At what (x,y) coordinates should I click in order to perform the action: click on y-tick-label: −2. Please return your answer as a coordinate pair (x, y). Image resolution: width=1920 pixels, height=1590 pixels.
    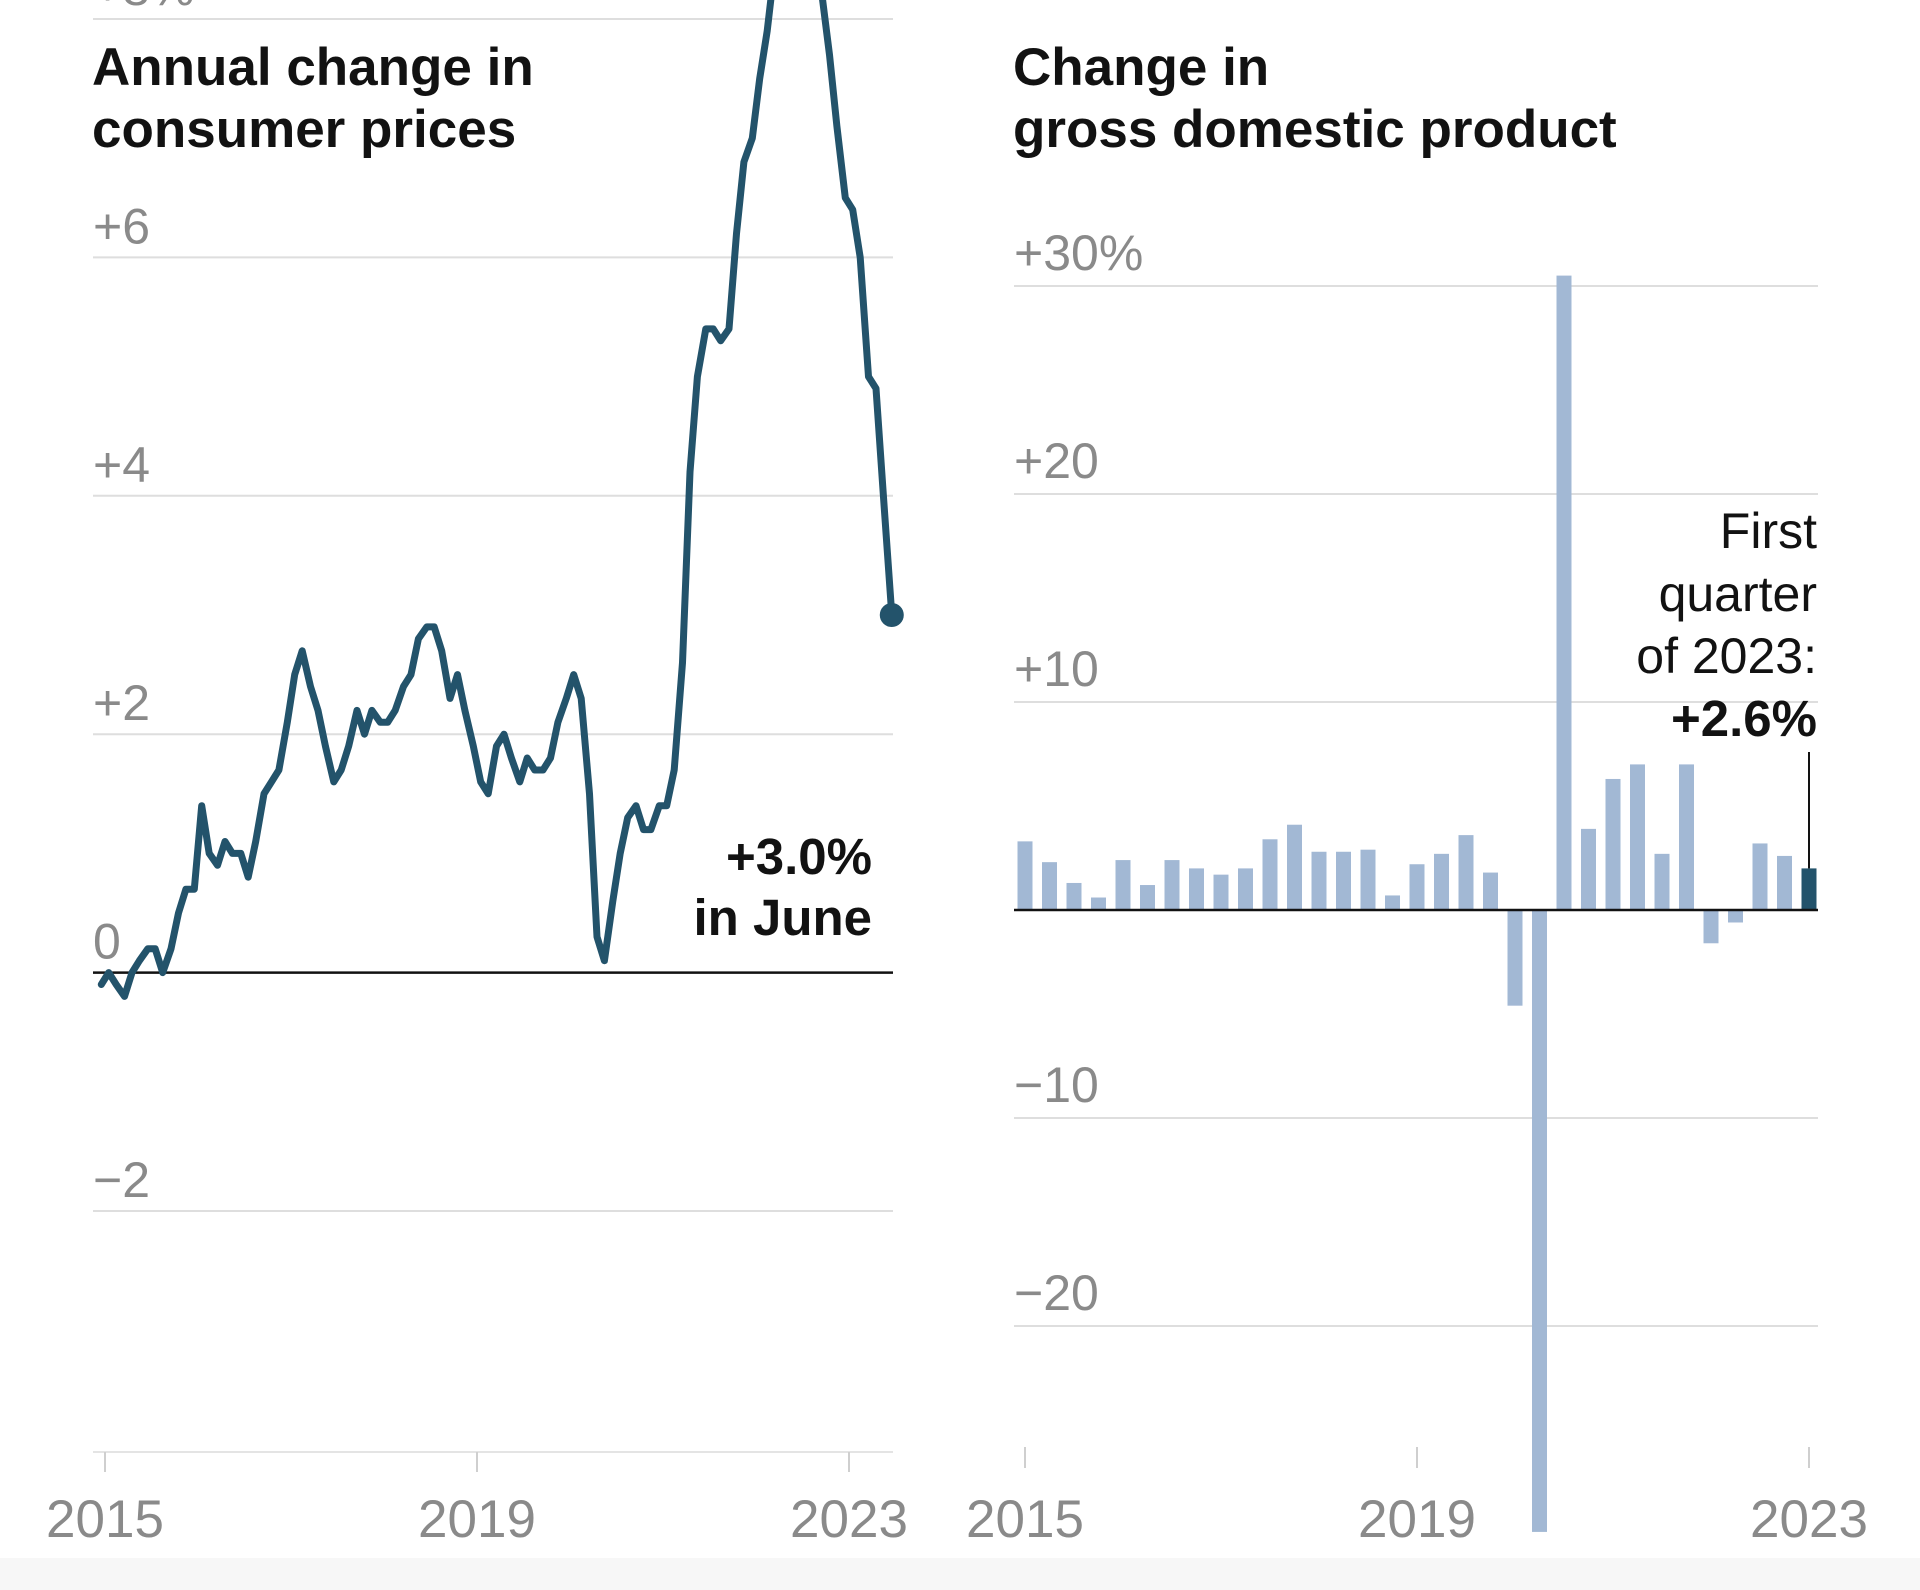
    Looking at the image, I should click on (121, 1180).